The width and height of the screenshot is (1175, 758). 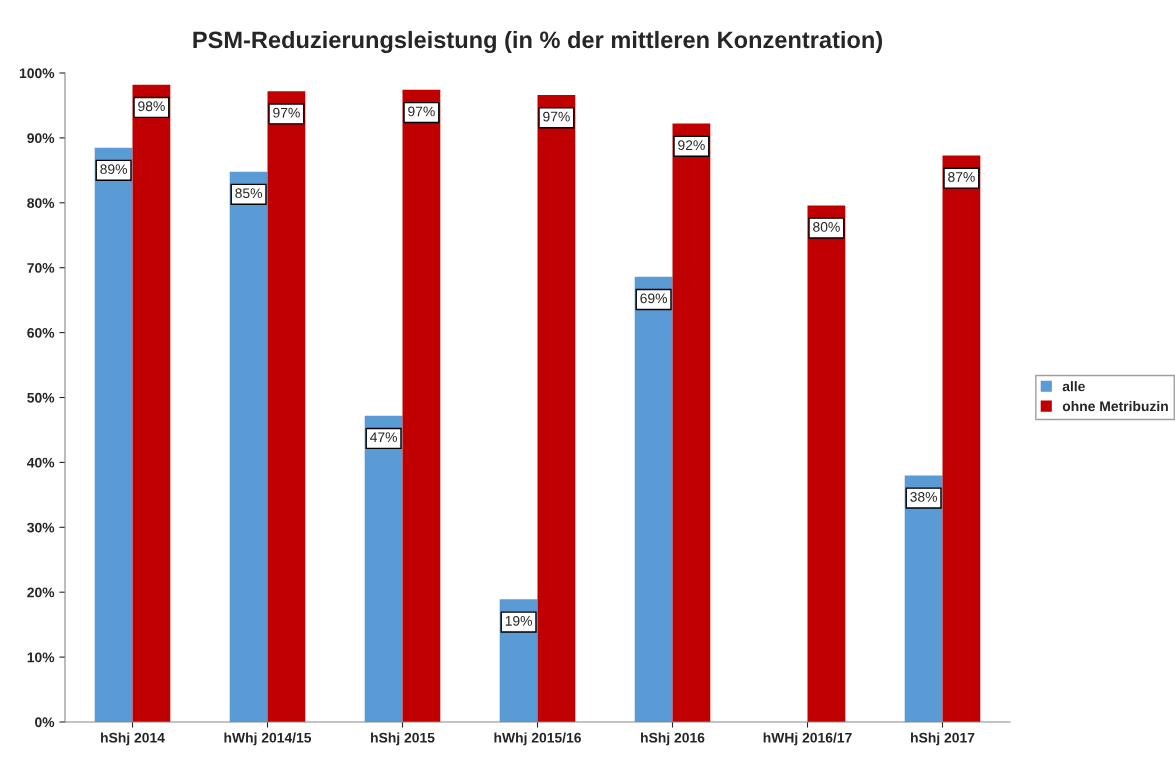 I want to click on legend-label: alle, so click(x=1073, y=386).